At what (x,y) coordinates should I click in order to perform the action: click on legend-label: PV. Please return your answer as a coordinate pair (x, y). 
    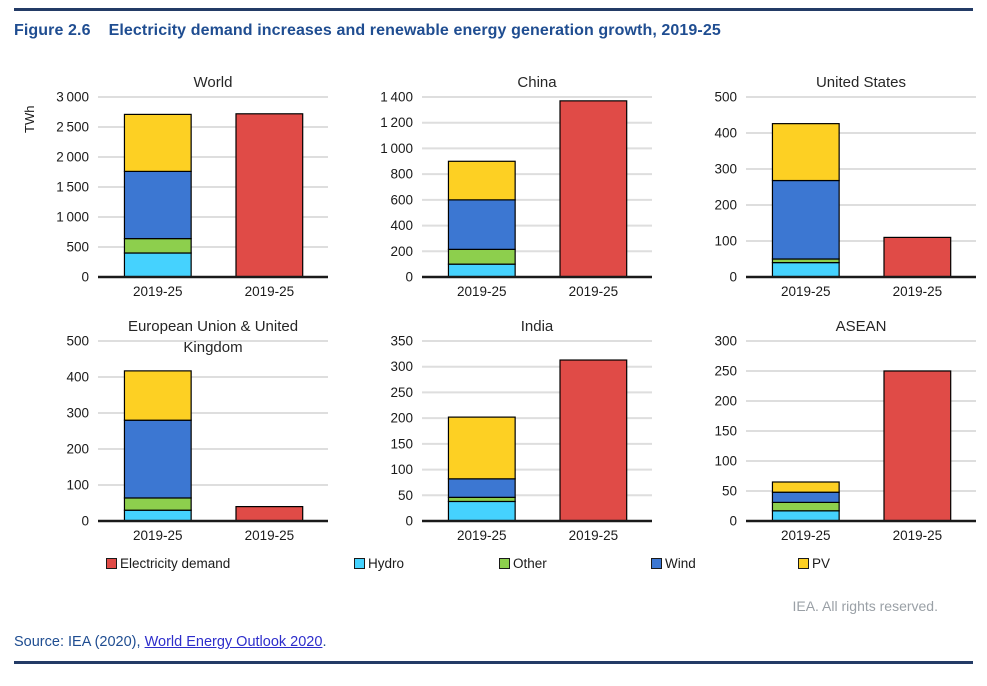
    Looking at the image, I should click on (821, 563).